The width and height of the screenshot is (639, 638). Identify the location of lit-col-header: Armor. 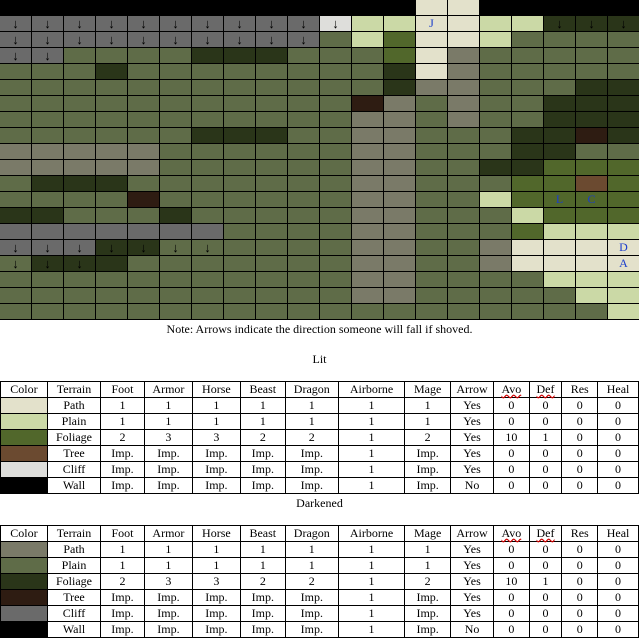
(168, 389).